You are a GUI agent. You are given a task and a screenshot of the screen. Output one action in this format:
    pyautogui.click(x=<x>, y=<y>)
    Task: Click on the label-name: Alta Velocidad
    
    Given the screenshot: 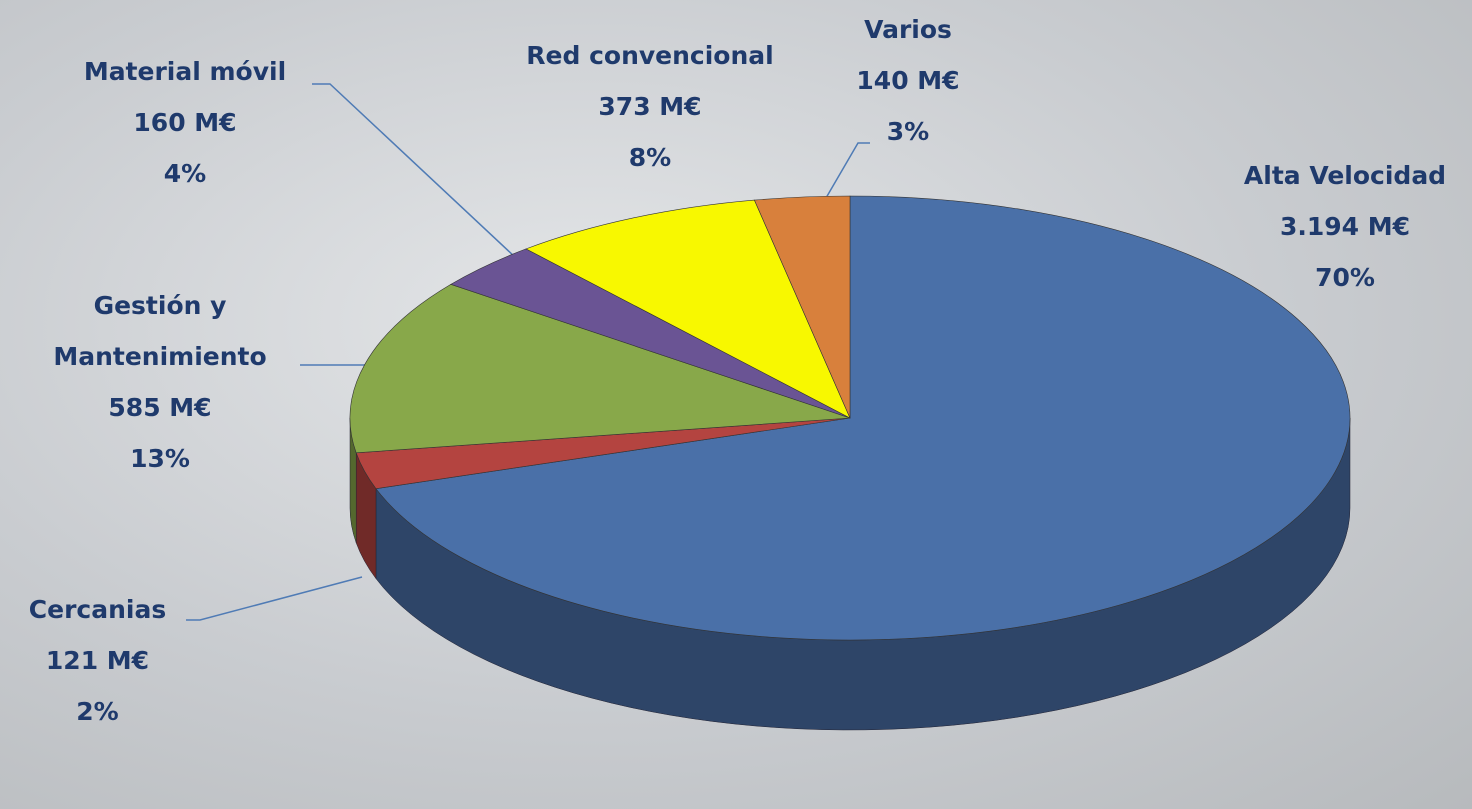 What is the action you would take?
    pyautogui.click(x=1345, y=175)
    